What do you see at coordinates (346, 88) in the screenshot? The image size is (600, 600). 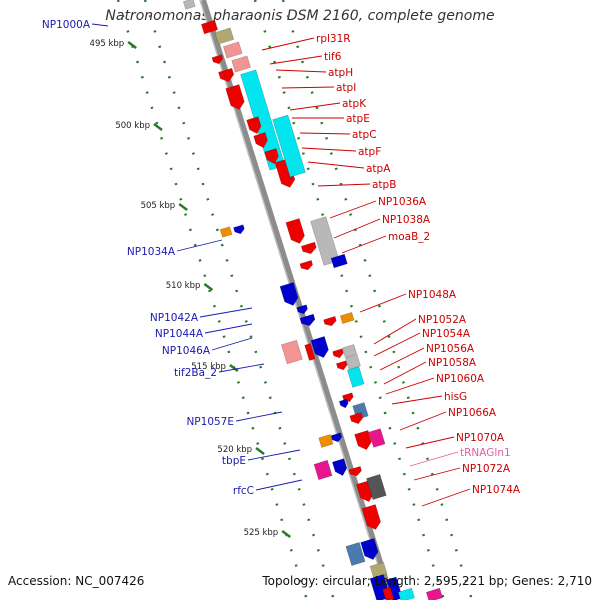 I see `gene-label-atpI: atpI` at bounding box center [346, 88].